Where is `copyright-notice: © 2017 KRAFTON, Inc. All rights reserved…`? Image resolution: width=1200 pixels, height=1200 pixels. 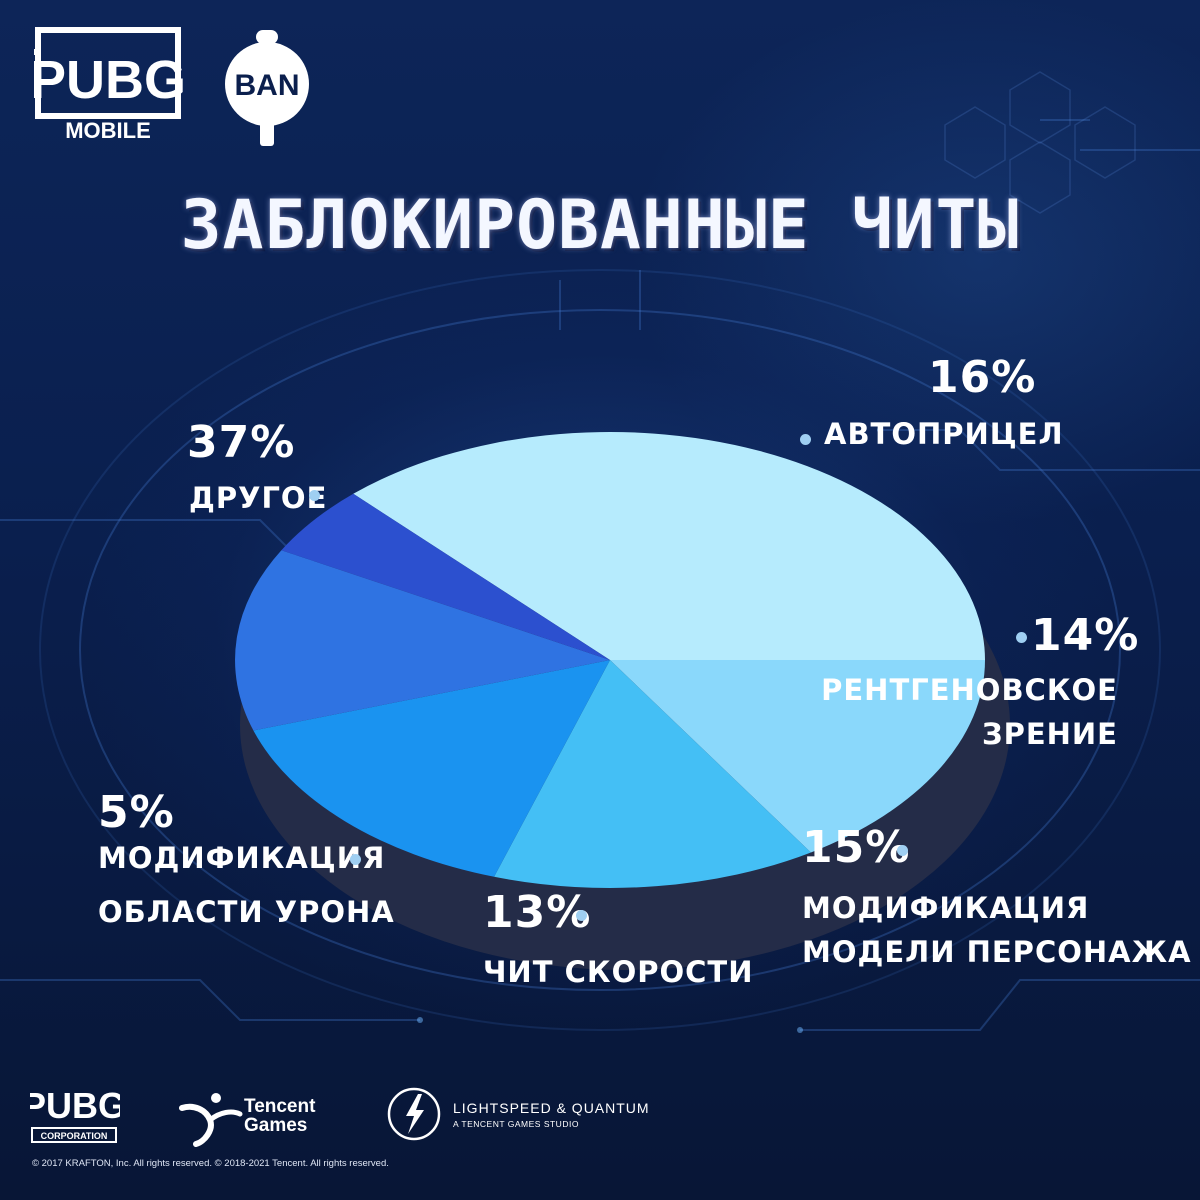 copyright-notice: © 2017 KRAFTON, Inc. All rights reserved… is located at coordinates (210, 1163).